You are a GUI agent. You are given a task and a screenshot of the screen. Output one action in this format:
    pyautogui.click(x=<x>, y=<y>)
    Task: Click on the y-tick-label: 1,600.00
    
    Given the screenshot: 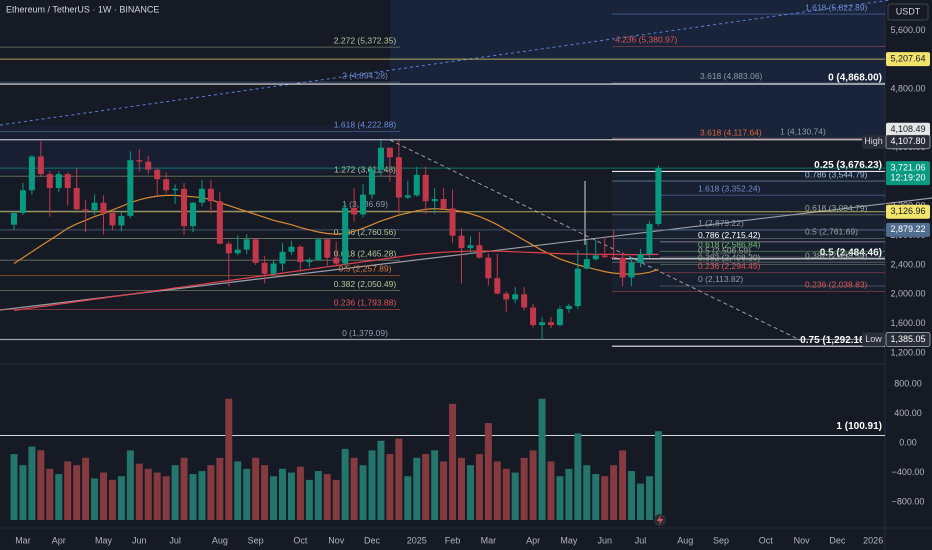 What is the action you would take?
    pyautogui.click(x=907, y=323)
    